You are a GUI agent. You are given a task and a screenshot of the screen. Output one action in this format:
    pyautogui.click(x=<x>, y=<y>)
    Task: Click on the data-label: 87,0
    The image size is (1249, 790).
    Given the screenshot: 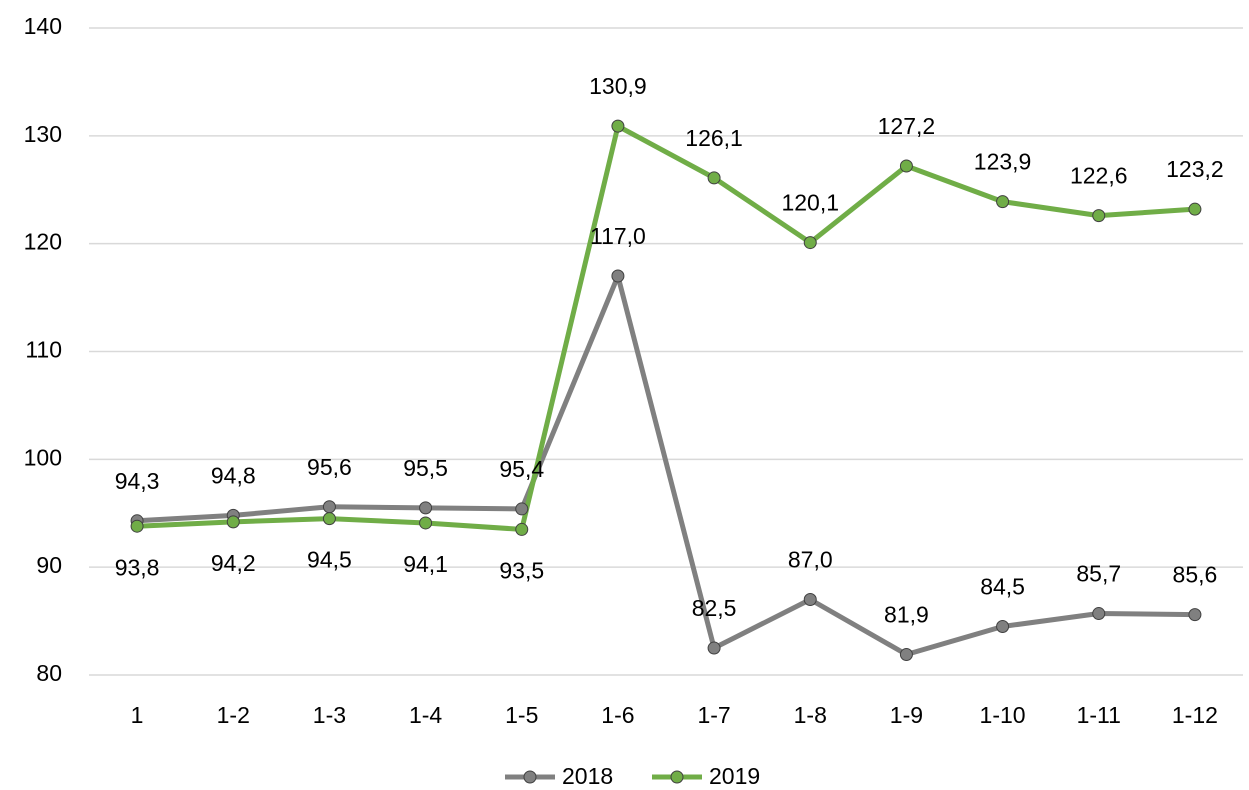 What is the action you would take?
    pyautogui.click(x=810, y=560)
    